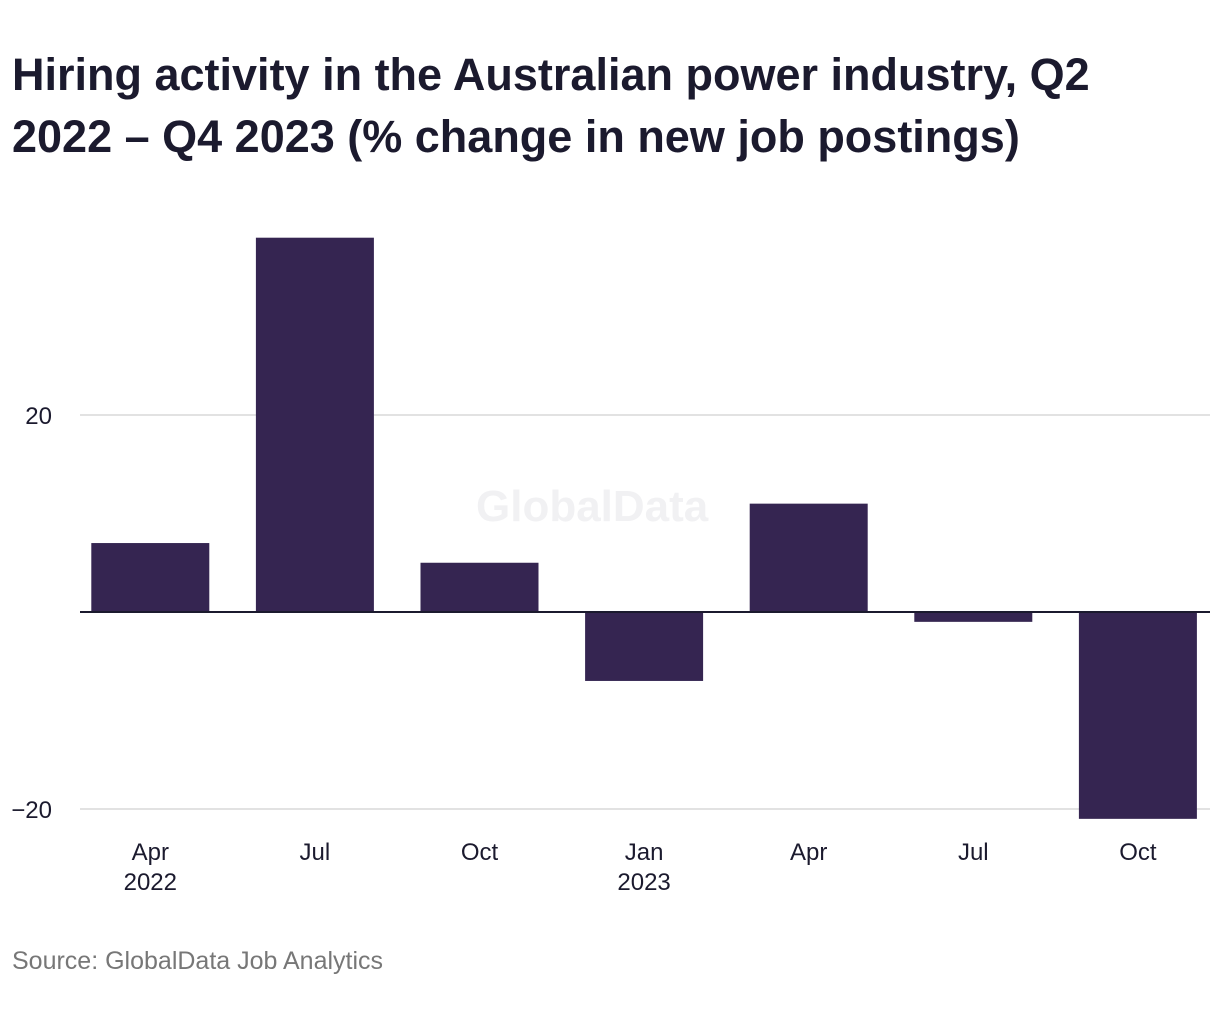 This screenshot has width=1220, height=1020. What do you see at coordinates (640, 867) in the screenshot?
I see `x-axis-ticks: Apr 2022 Jul Oct Jan 2023 Apr Jul Oct` at bounding box center [640, 867].